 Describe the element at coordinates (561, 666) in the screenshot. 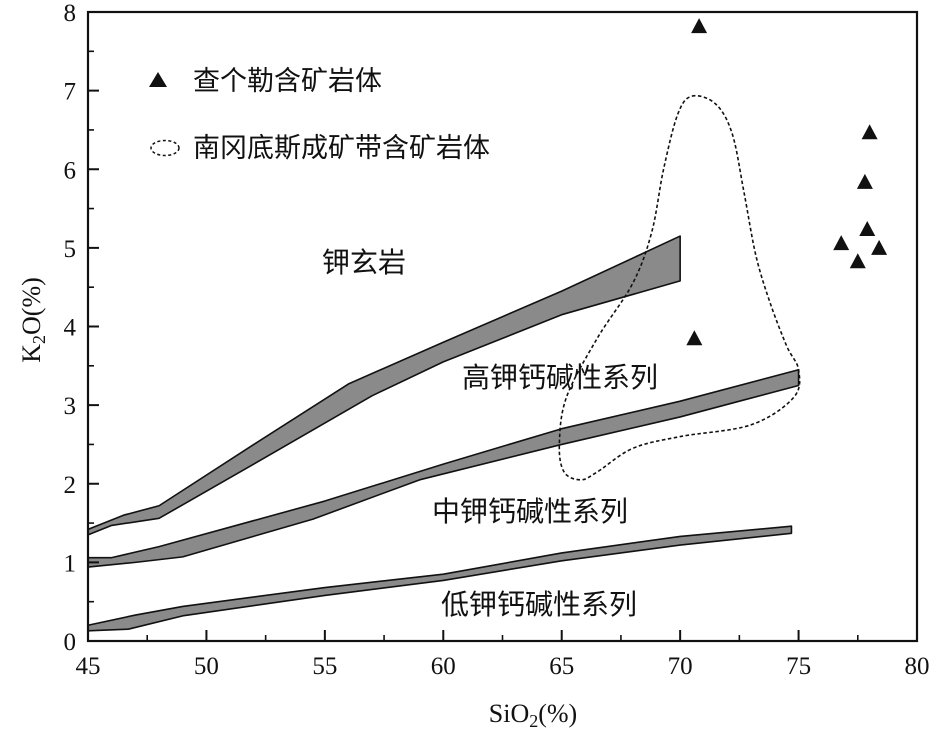

I see `x-tick-label: 65` at that location.